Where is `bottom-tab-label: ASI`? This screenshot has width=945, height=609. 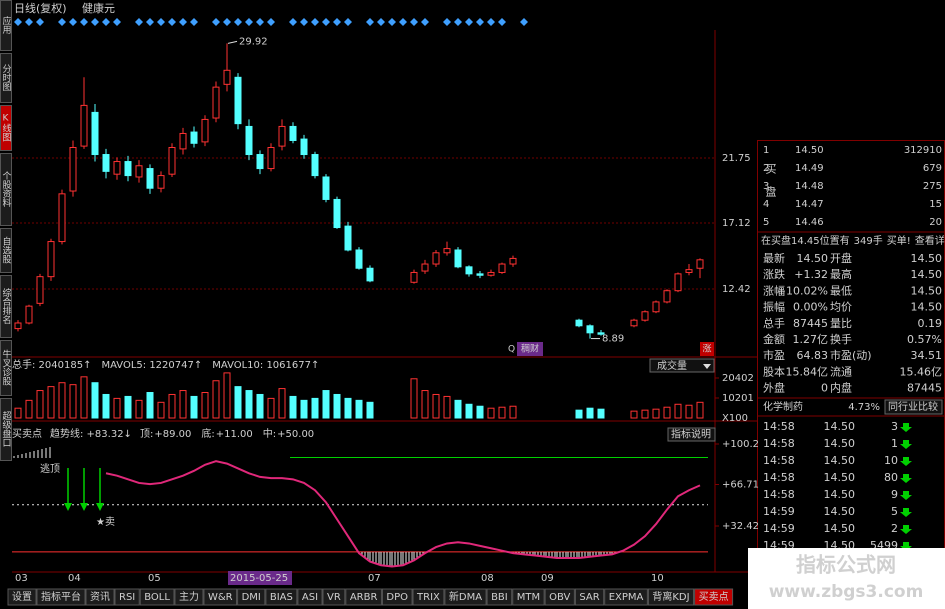 bottom-tab-label: ASI is located at coordinates (310, 597).